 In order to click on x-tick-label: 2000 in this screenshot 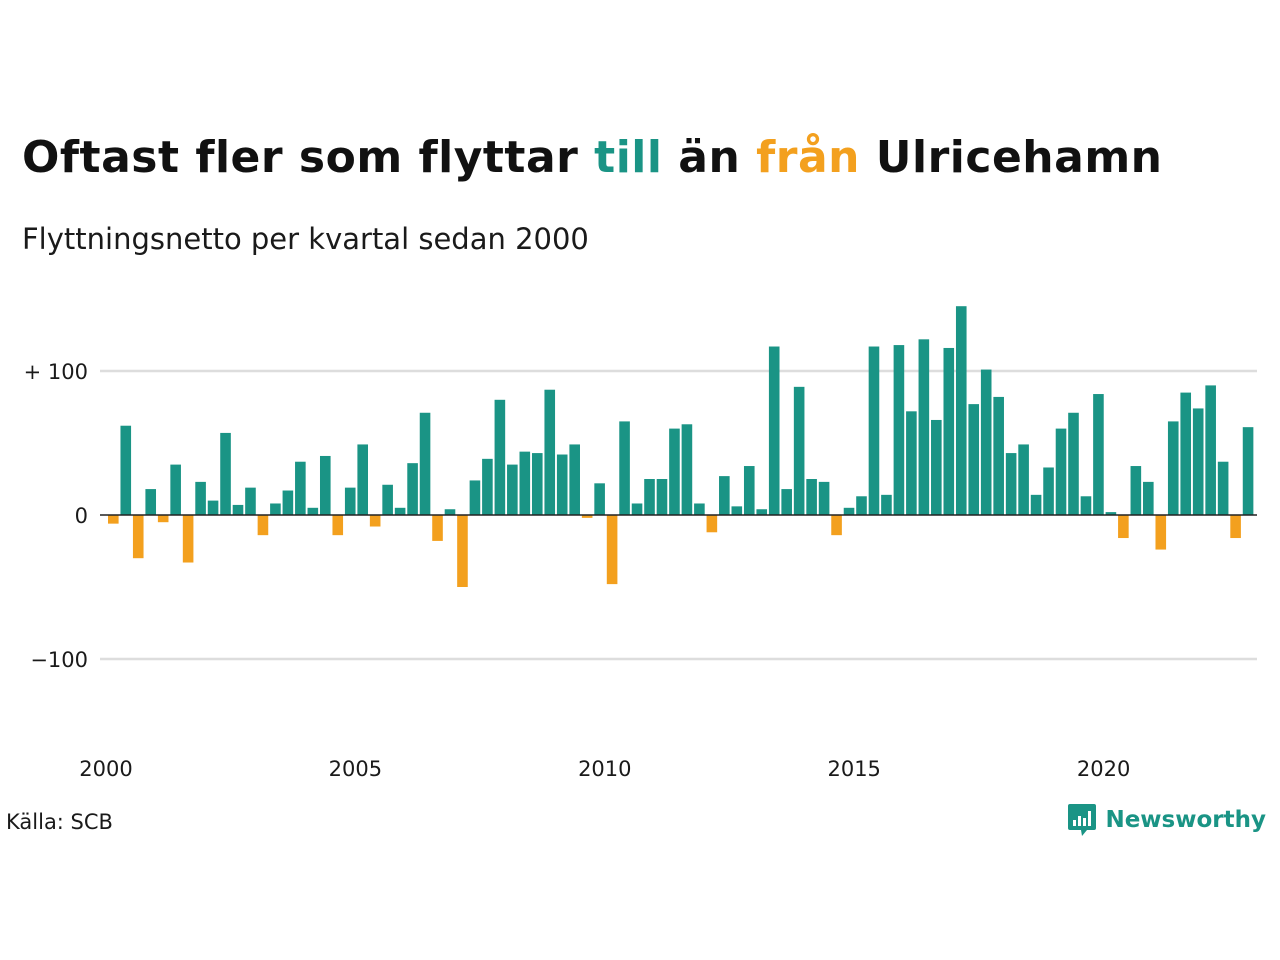, I will do `click(105, 769)`.